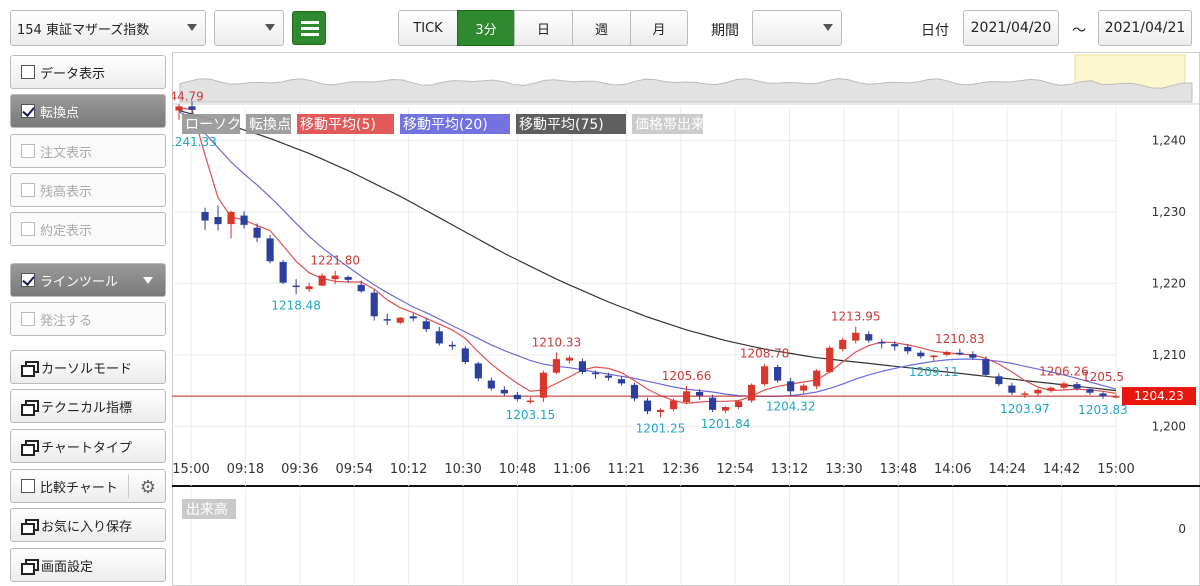 This screenshot has width=1200, height=586. What do you see at coordinates (213, 125) in the screenshot?
I see `legend-item-label: ローソク` at bounding box center [213, 125].